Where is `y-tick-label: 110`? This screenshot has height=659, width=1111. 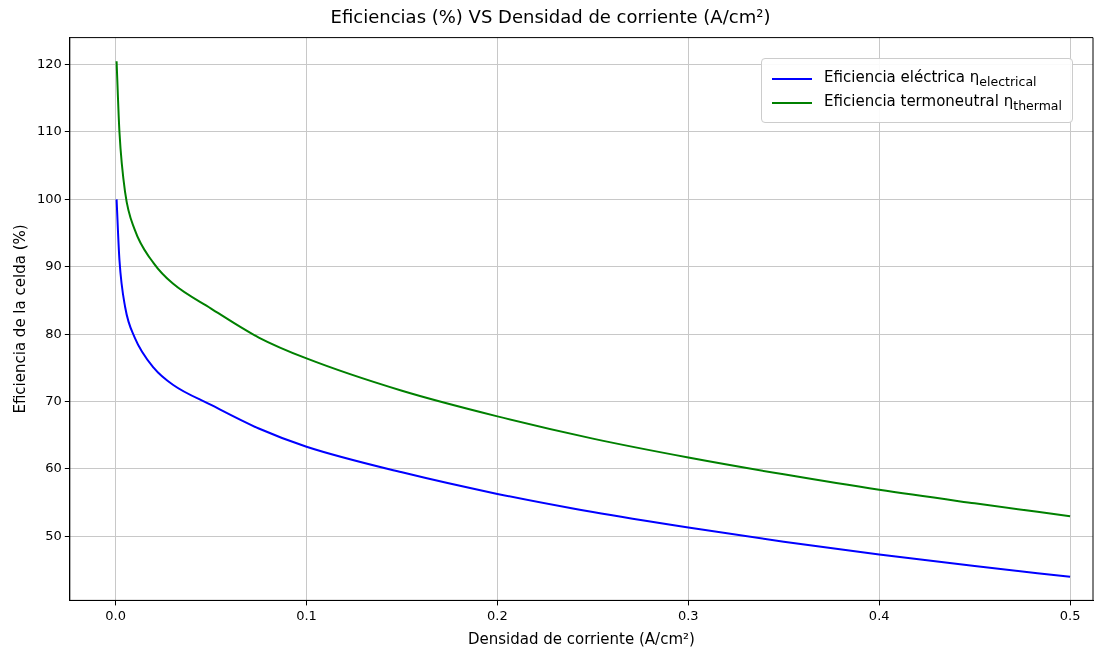
y-tick-label: 110 is located at coordinates (49, 131).